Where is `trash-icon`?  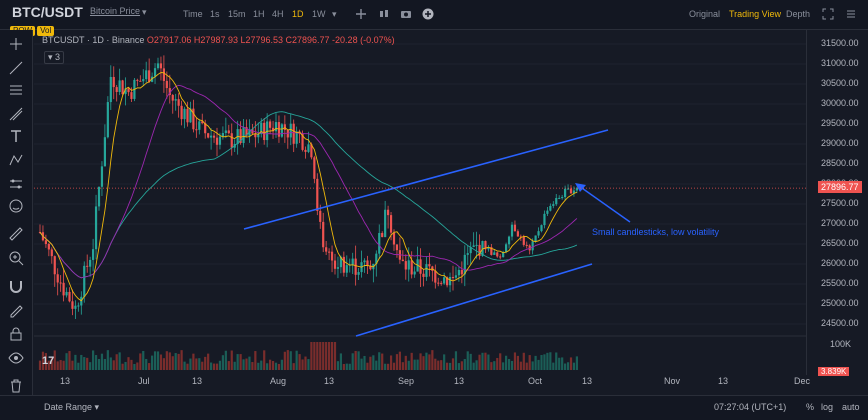 trash-icon is located at coordinates (16, 386).